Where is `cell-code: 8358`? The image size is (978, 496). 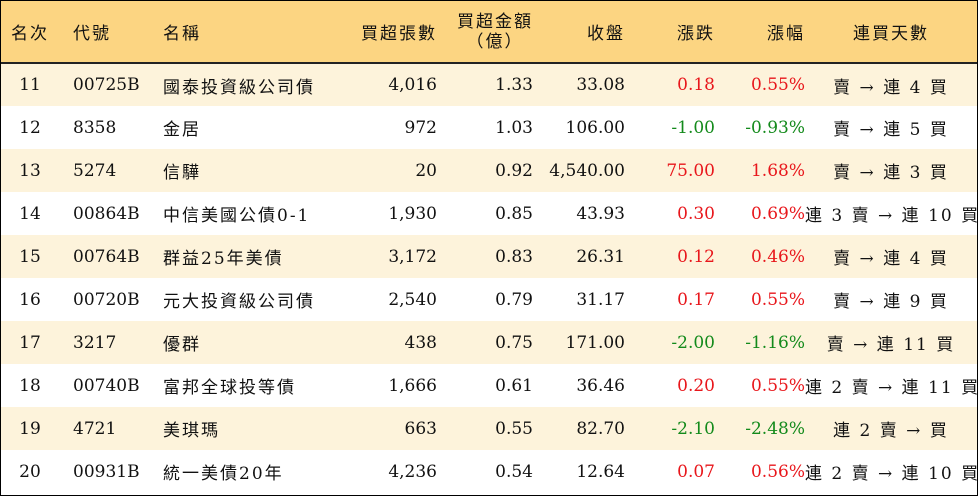 cell-code: 8358 is located at coordinates (95, 127).